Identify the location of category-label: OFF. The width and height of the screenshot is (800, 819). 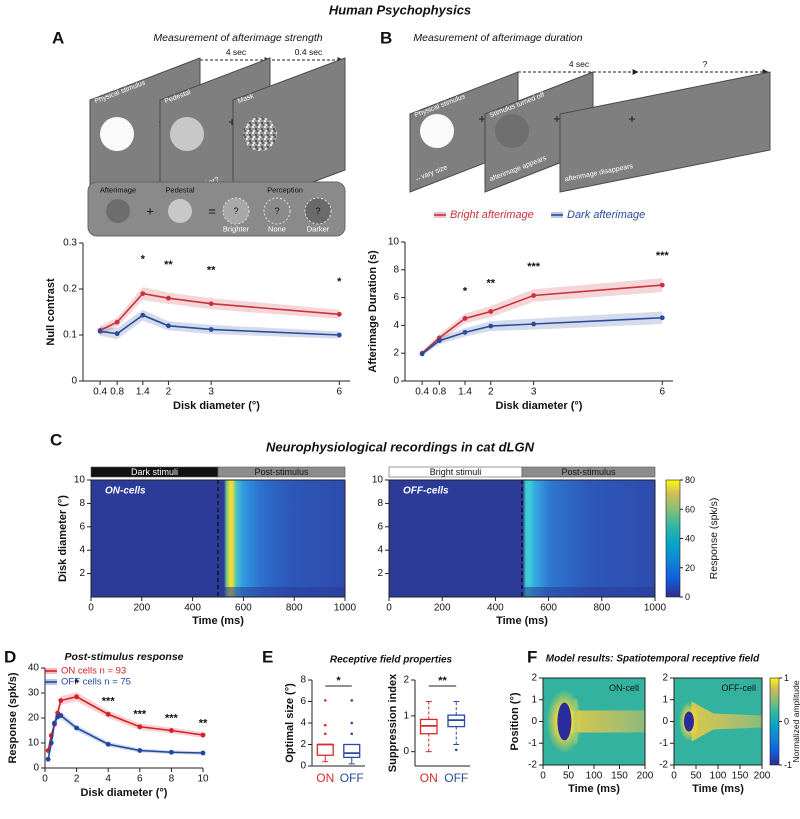
(352, 778).